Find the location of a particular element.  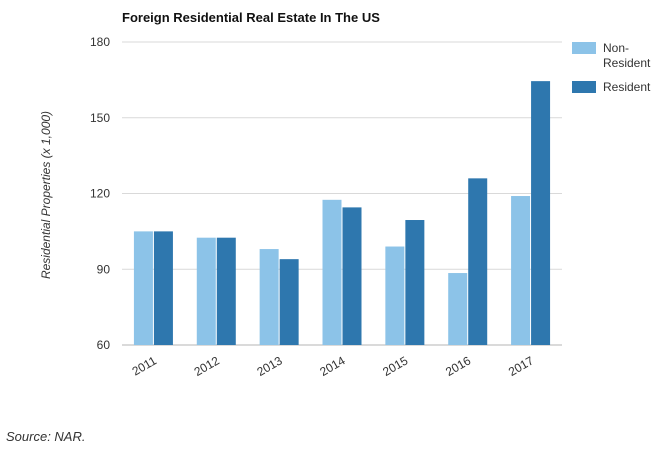

bar-non-resident-2017 is located at coordinates (521, 270).